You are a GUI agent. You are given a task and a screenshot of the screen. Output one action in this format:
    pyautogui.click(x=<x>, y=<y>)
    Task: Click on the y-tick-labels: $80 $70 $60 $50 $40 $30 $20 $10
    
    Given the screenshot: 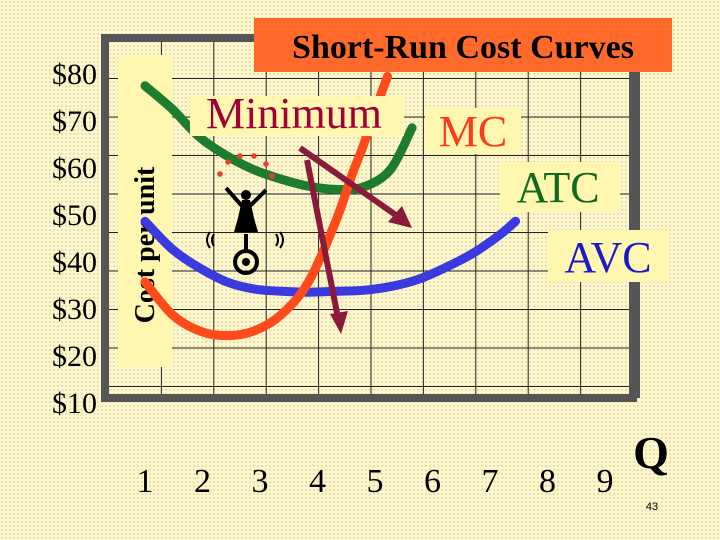 What is the action you would take?
    pyautogui.click(x=74, y=239)
    